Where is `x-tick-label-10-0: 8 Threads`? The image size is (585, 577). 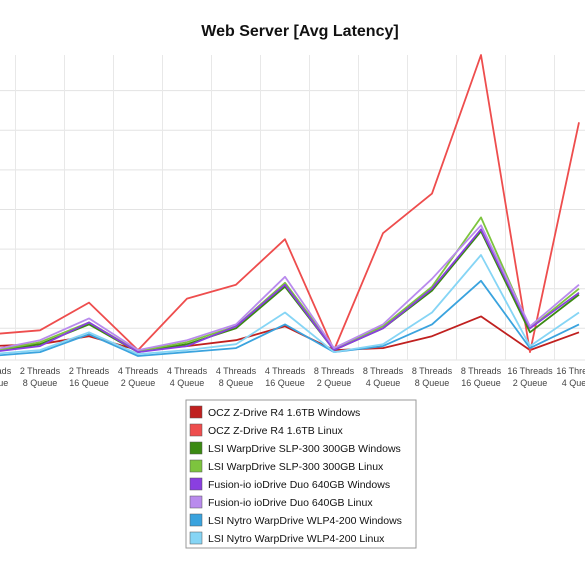 x-tick-label-10-0: 8 Threads is located at coordinates (481, 371).